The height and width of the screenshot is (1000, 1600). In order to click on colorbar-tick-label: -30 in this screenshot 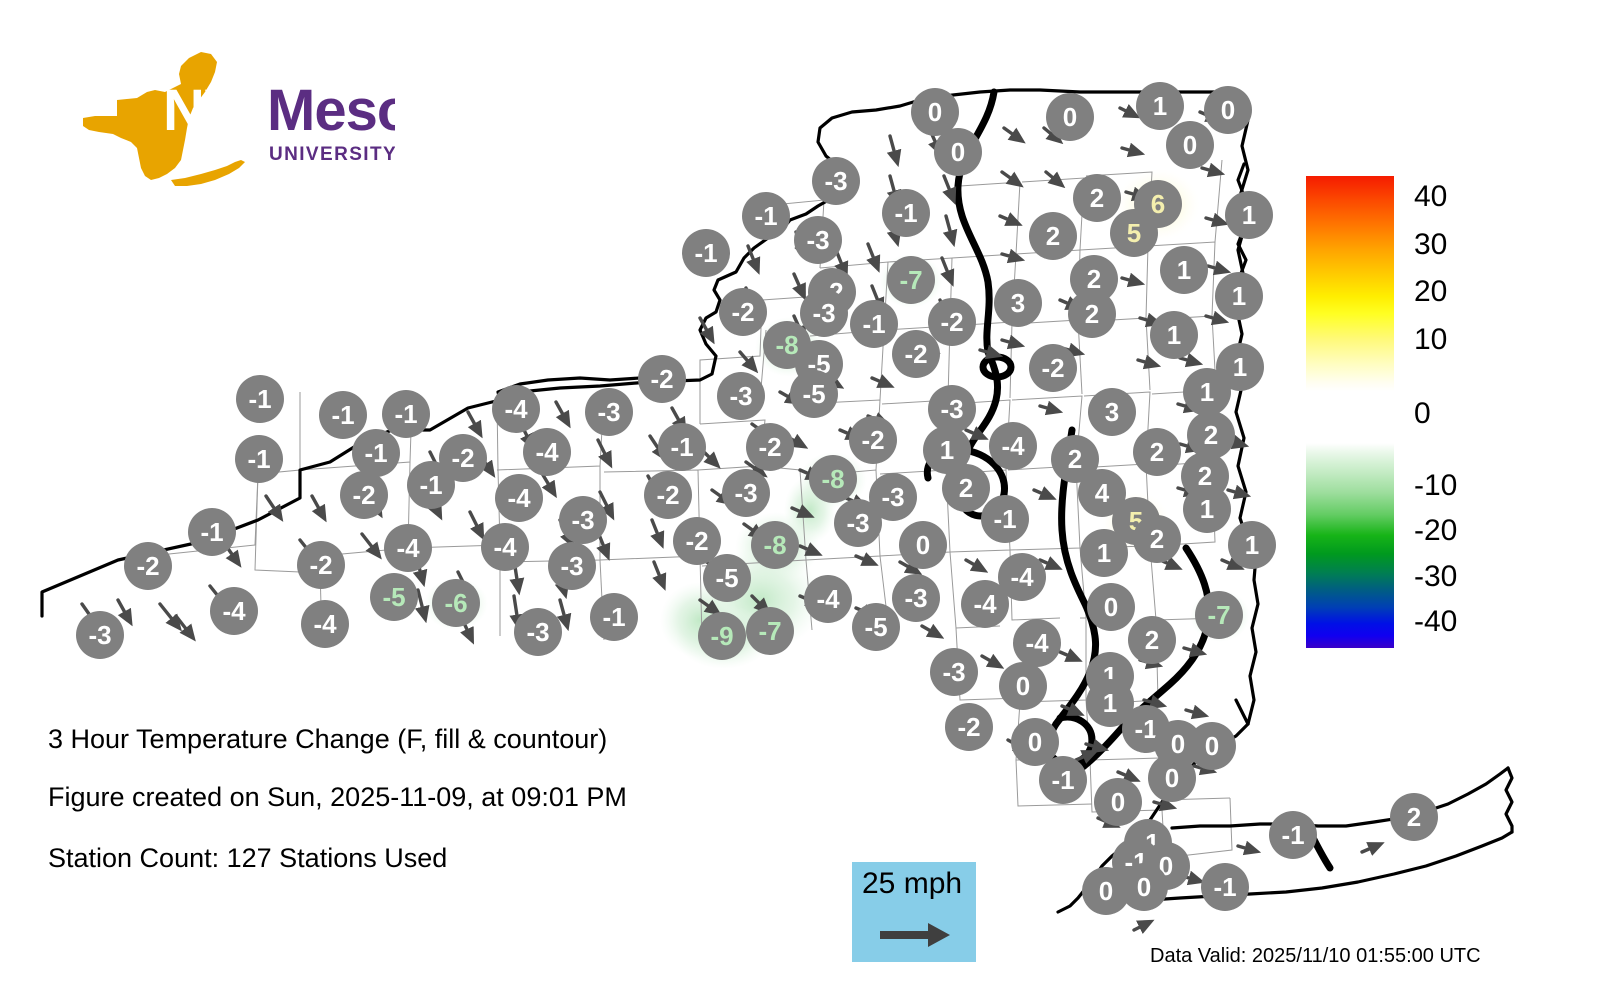, I will do `click(1436, 576)`.